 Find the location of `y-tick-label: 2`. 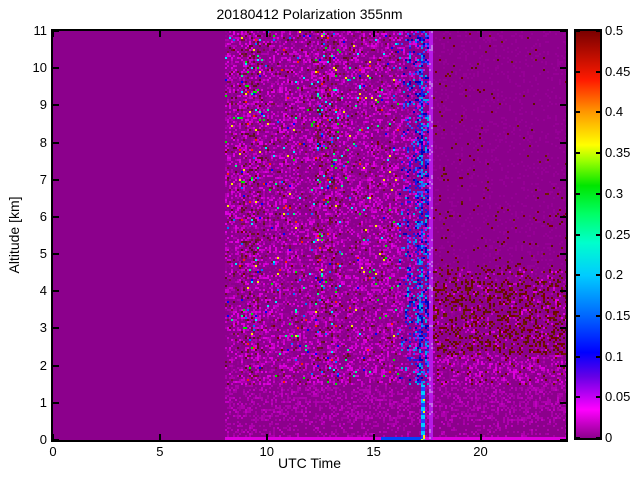

y-tick-label: 2 is located at coordinates (43, 365).